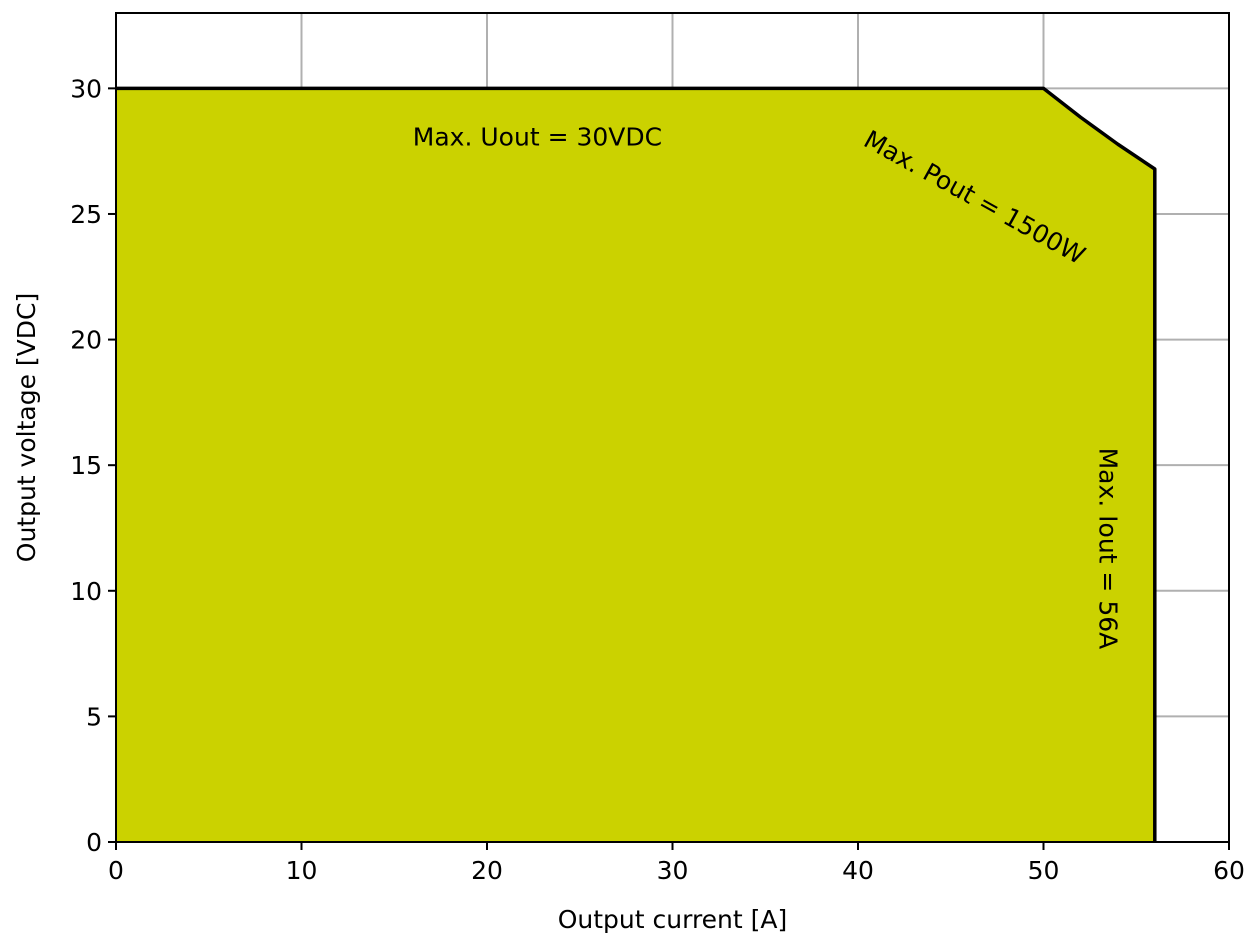 The image size is (1251, 937). Describe the element at coordinates (302, 870) in the screenshot. I see `x-tick-label: 10` at that location.